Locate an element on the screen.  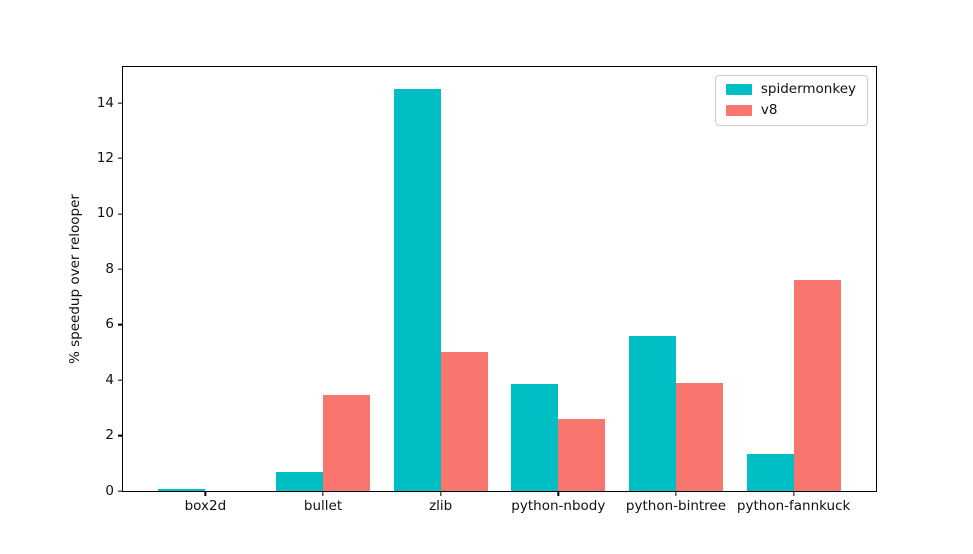
legend: spidermonkey v8 is located at coordinates (791, 100).